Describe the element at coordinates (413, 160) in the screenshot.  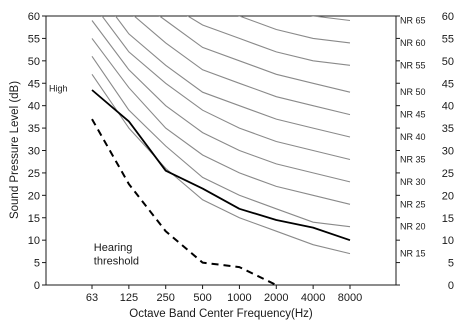
I see `label-nr-35: NR 35` at that location.